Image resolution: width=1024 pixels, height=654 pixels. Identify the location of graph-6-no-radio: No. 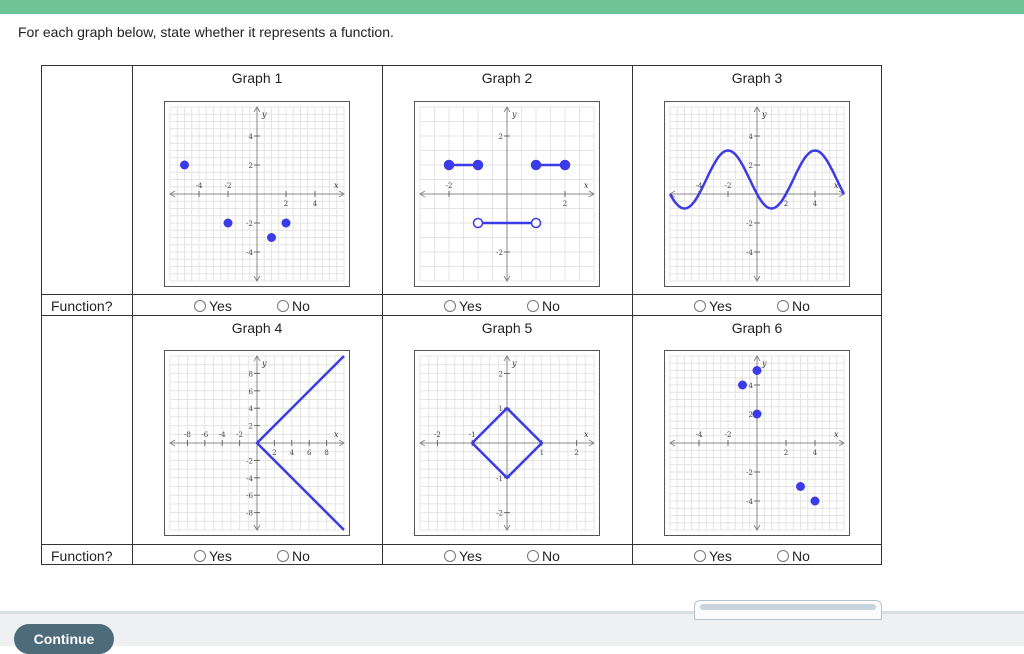
(793, 556).